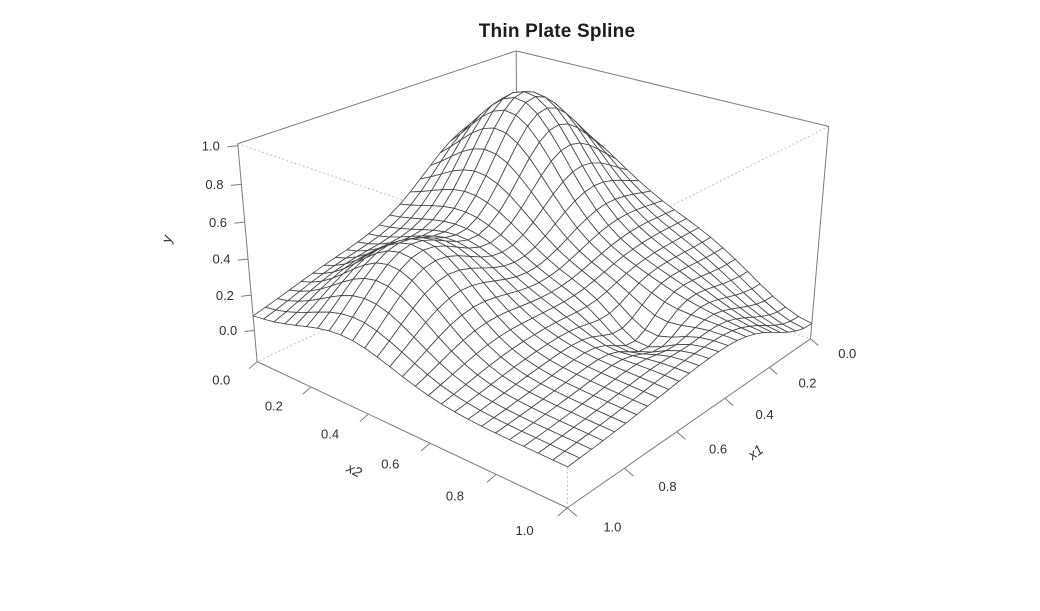  What do you see at coordinates (218, 222) in the screenshot?
I see `y-tick-label: 0.6` at bounding box center [218, 222].